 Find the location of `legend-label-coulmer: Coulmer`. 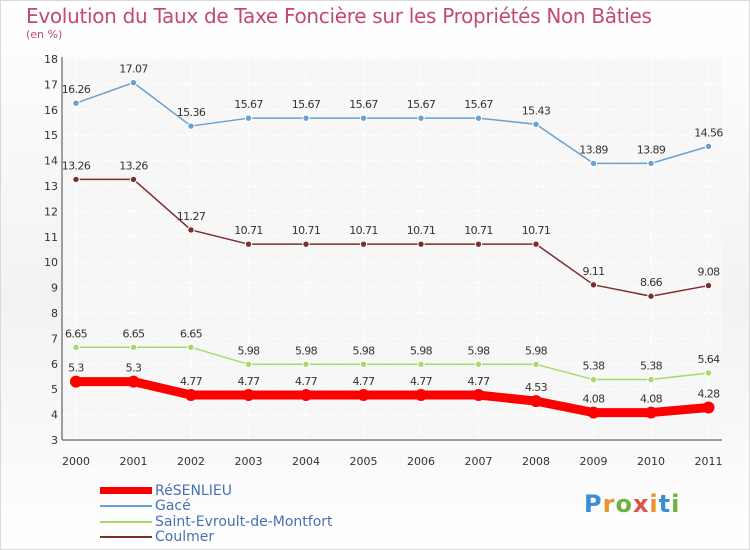

legend-label-coulmer: Coulmer is located at coordinates (185, 537).